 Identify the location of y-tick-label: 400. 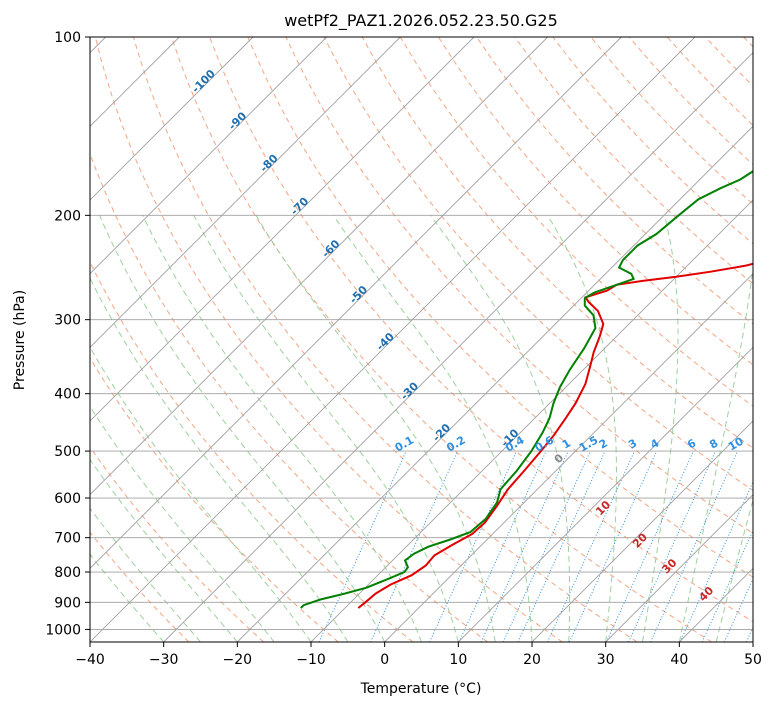
(67, 395).